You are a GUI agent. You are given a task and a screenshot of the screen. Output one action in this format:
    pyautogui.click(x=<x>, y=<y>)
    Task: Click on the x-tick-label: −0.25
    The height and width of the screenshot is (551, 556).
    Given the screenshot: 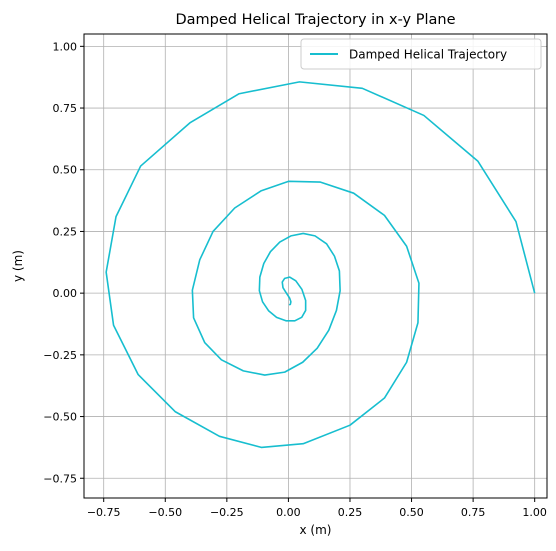 What is the action you would take?
    pyautogui.click(x=227, y=512)
    